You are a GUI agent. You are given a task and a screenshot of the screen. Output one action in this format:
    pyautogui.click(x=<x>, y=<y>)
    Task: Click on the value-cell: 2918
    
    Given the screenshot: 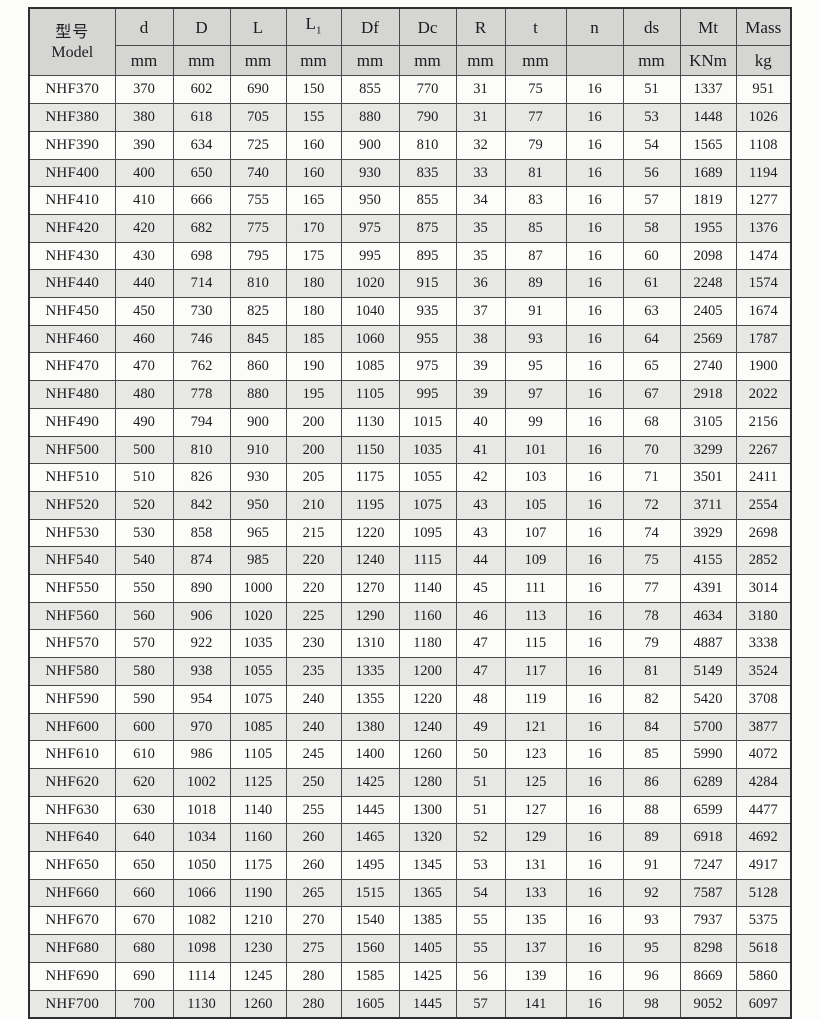 What is the action you would take?
    pyautogui.click(x=708, y=394)
    